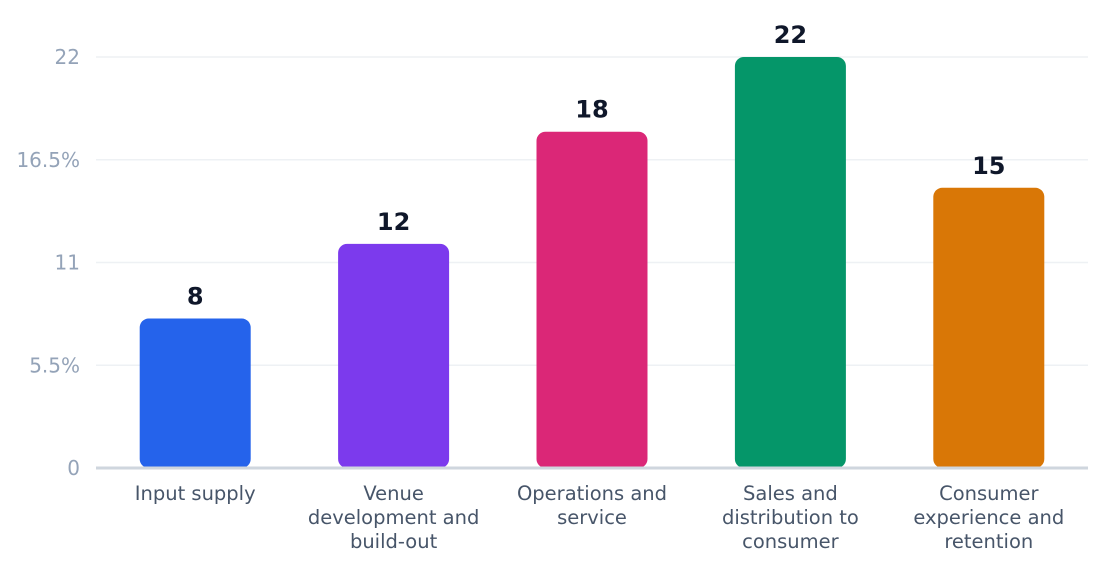  I want to click on x-tick-label-line: Consumer, so click(989, 493).